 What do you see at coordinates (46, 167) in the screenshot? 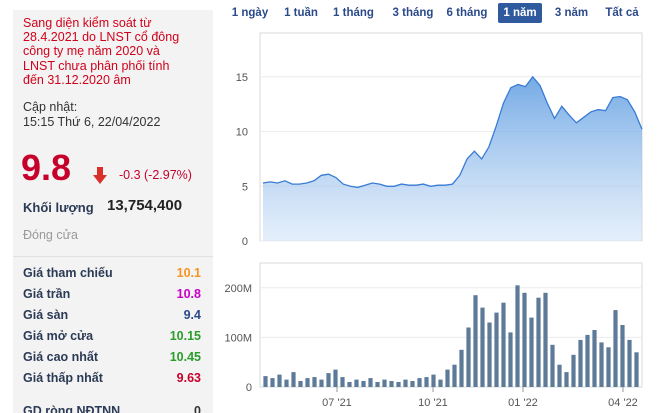
I see `current-price: 9.8` at bounding box center [46, 167].